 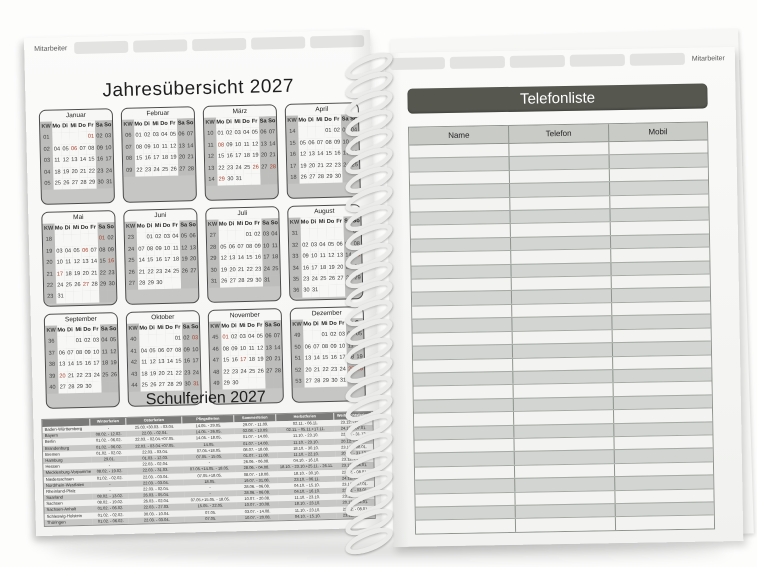 What do you see at coordinates (149, 227) in the screenshot?
I see `day-header: Di` at bounding box center [149, 227].